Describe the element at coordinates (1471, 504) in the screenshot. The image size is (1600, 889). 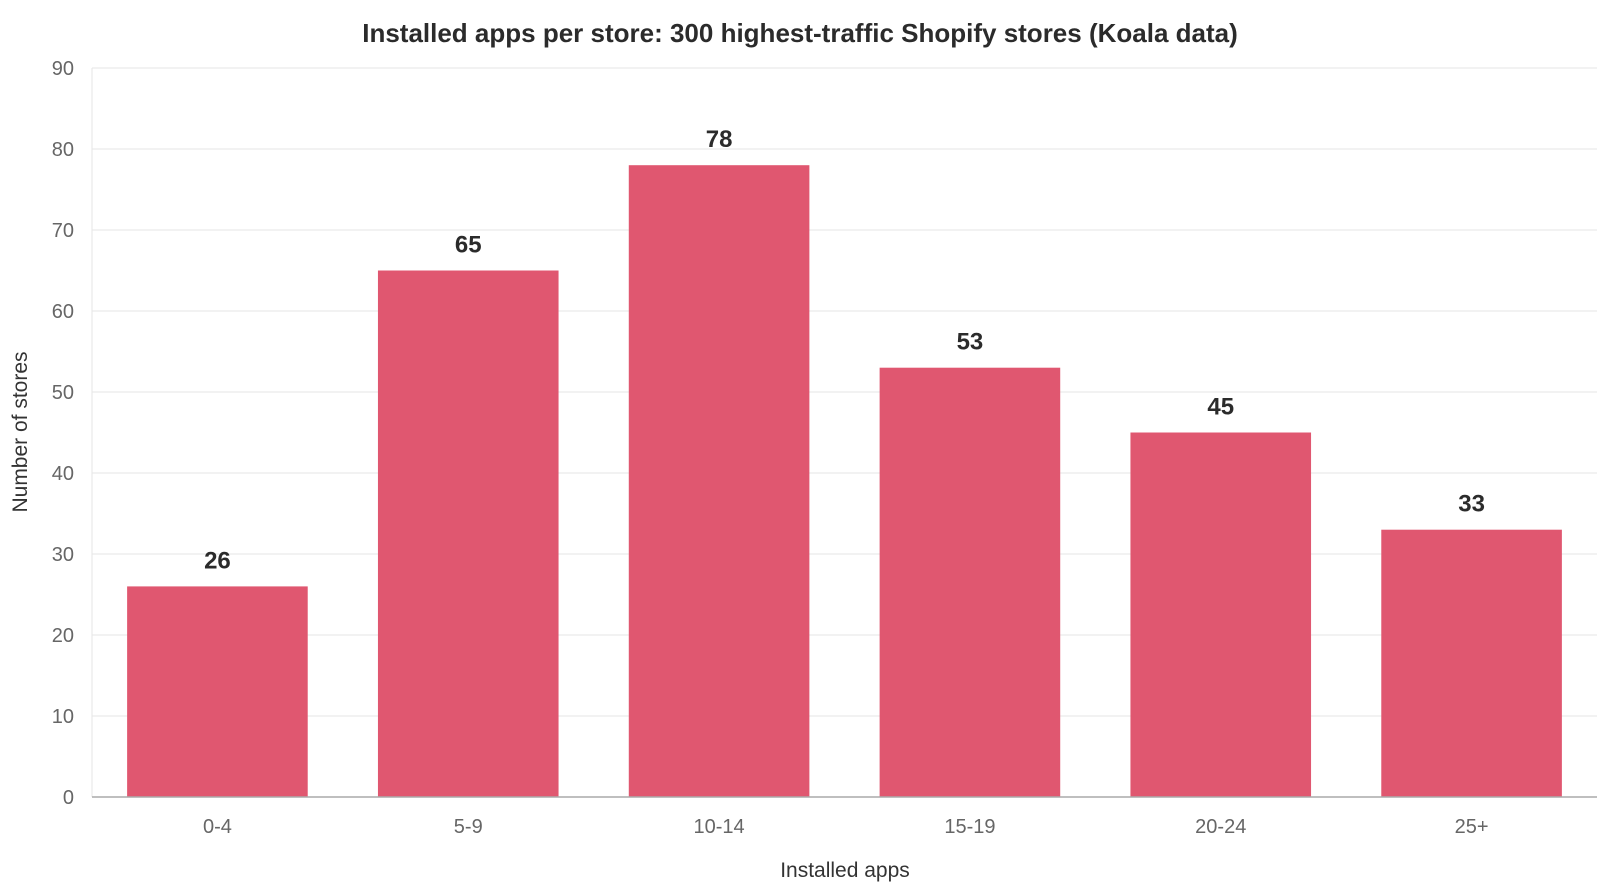
I see `data-label-25+: 33` at that location.